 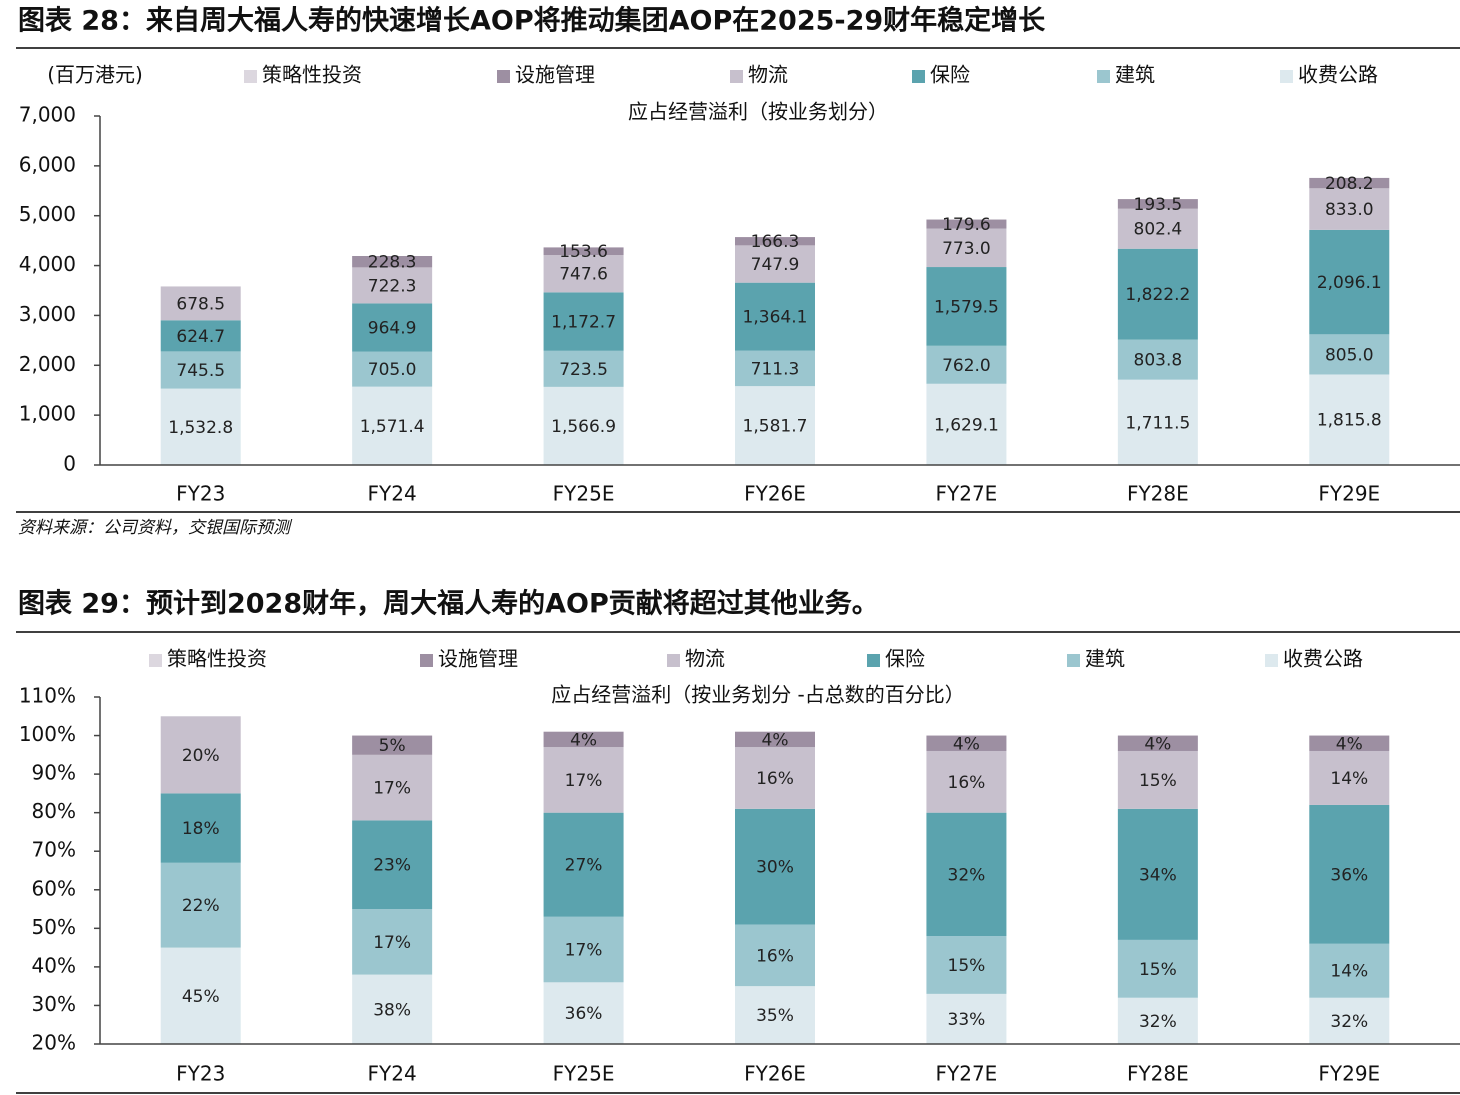 What do you see at coordinates (1158, 494) in the screenshot?
I see `x-tick-label: FY28E` at bounding box center [1158, 494].